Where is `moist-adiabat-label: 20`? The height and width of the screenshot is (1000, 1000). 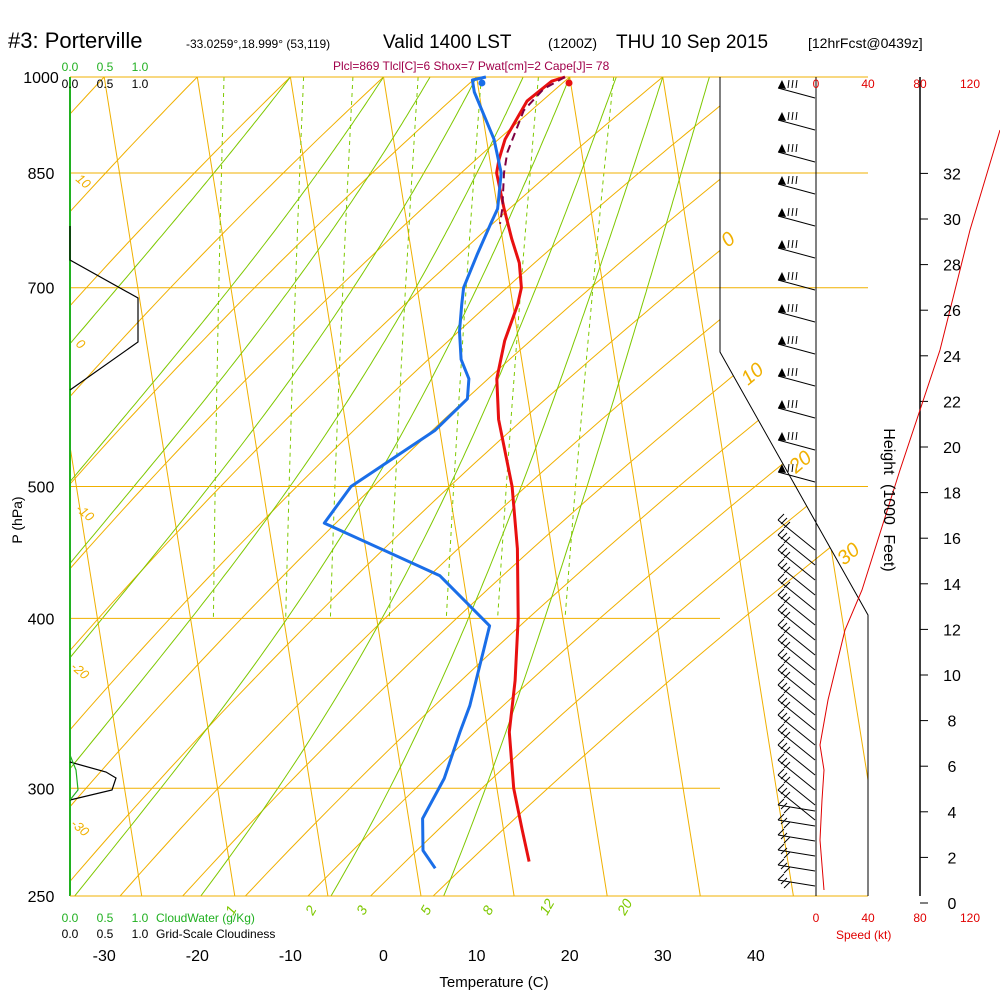 moist-adiabat-label: 20 is located at coordinates (800, 463).